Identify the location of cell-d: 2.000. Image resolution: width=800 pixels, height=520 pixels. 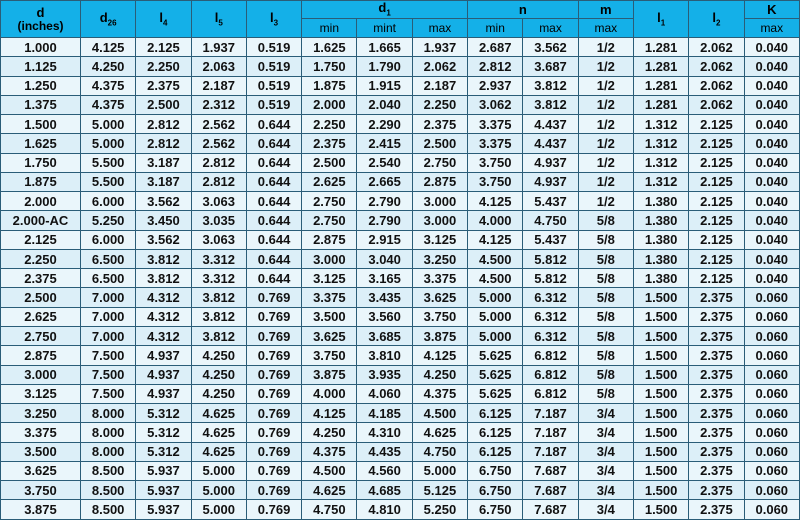
(40, 201).